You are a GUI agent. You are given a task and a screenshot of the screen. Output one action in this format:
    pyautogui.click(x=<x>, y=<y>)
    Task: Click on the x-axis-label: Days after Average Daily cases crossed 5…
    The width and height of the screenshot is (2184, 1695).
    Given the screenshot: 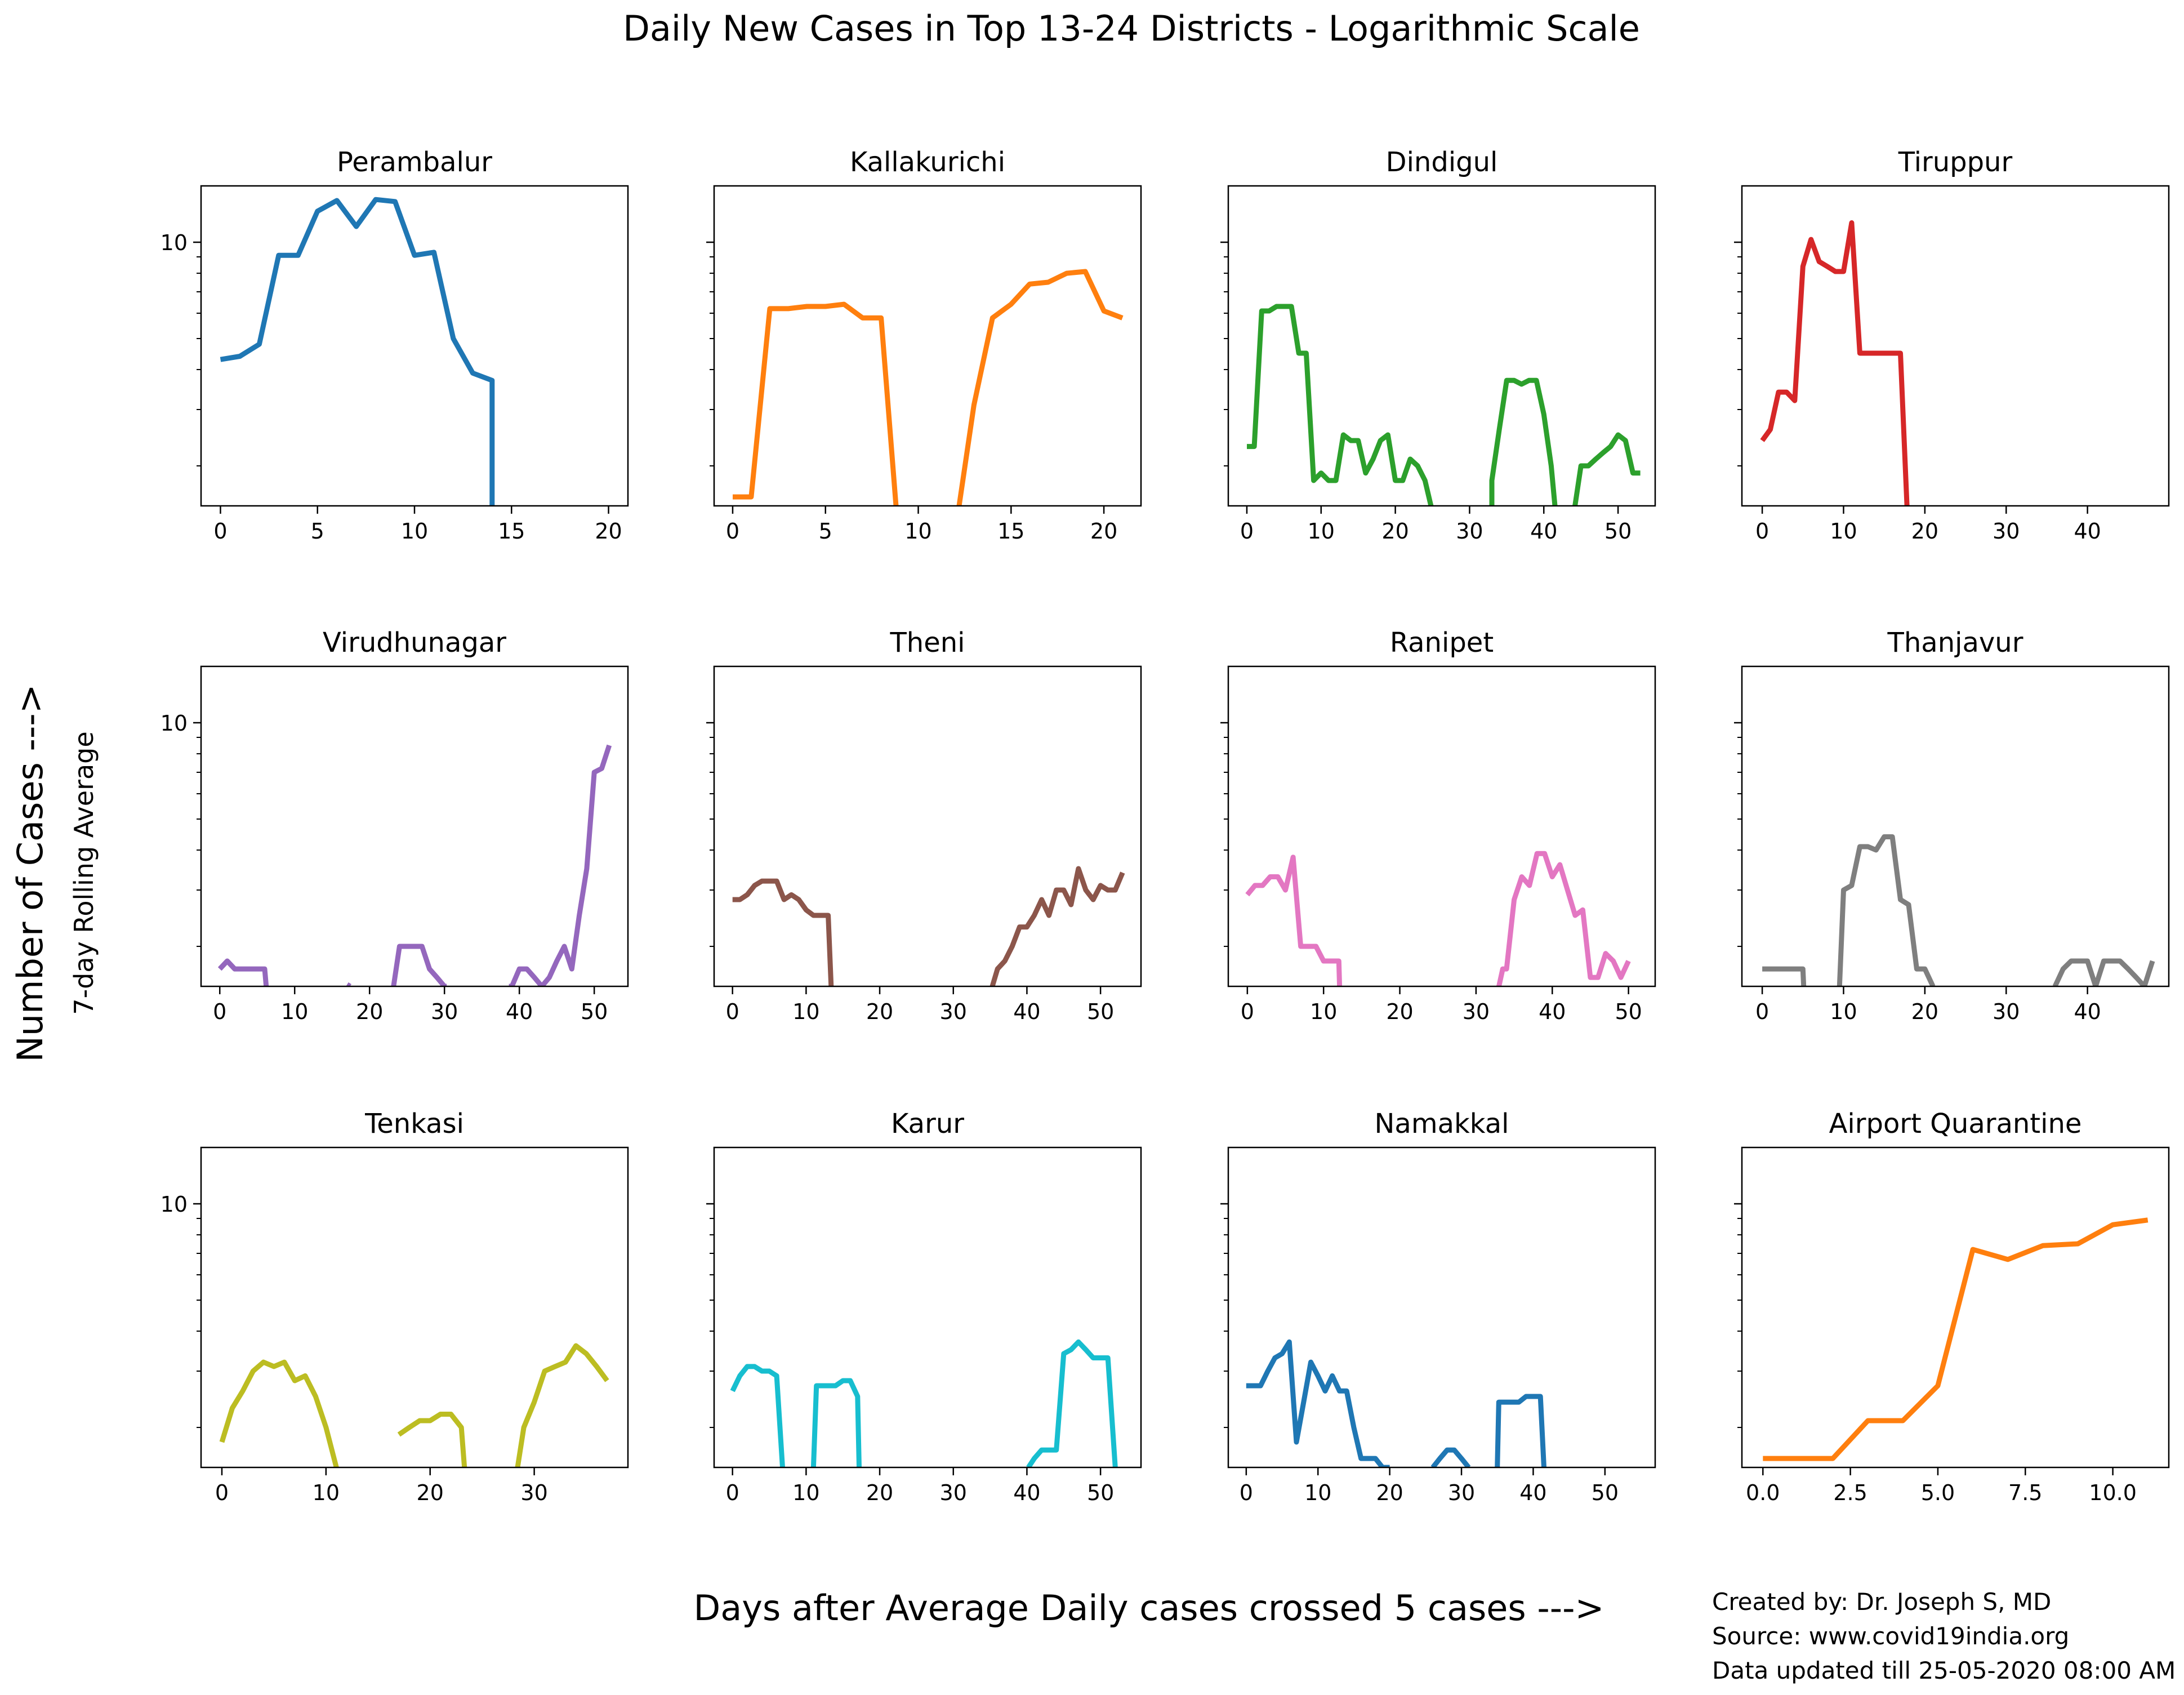 What is the action you would take?
    pyautogui.click(x=1149, y=1608)
    